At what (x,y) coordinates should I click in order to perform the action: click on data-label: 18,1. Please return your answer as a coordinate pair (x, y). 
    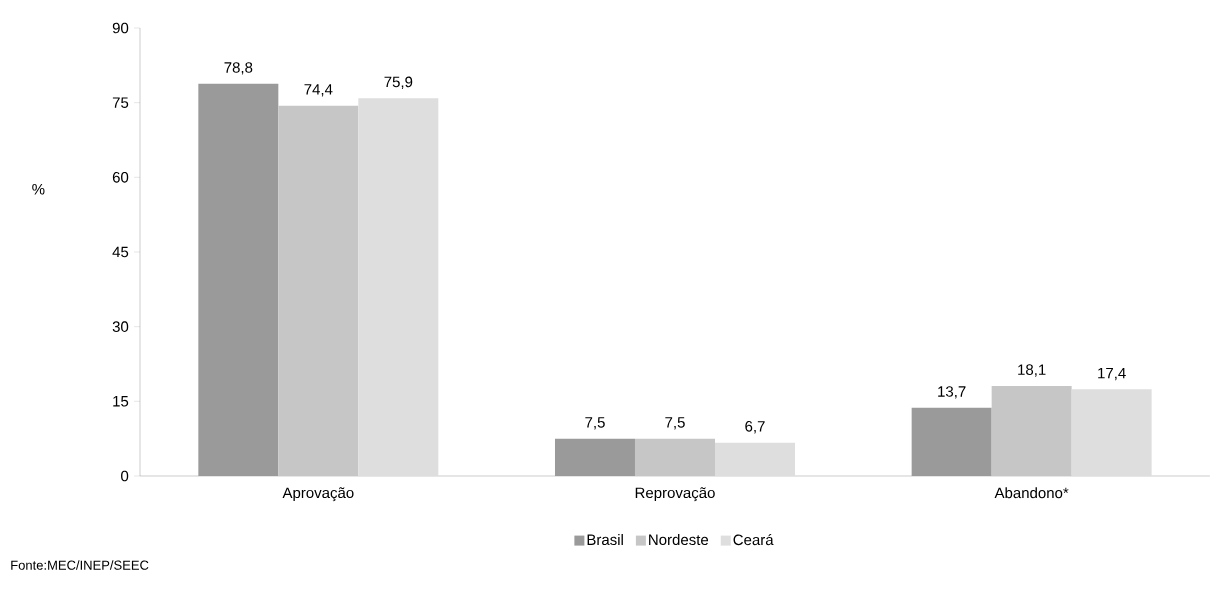
    Looking at the image, I should click on (1032, 370).